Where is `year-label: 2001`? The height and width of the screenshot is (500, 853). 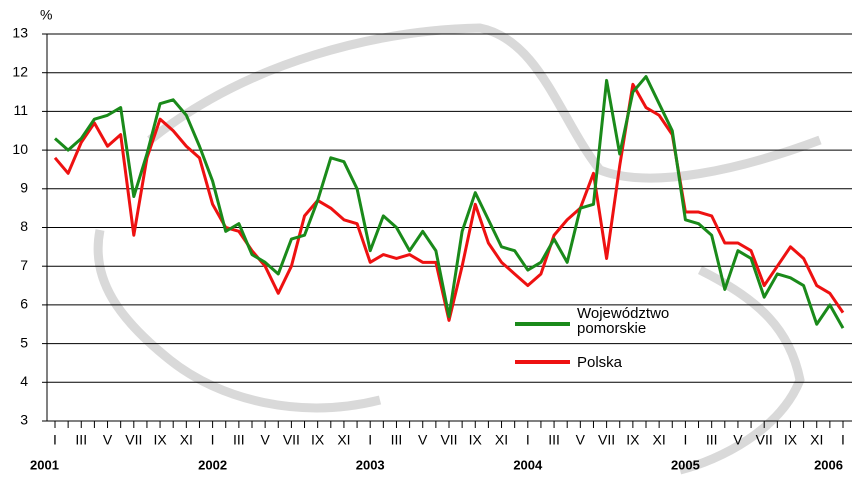 year-label: 2001 is located at coordinates (44, 464).